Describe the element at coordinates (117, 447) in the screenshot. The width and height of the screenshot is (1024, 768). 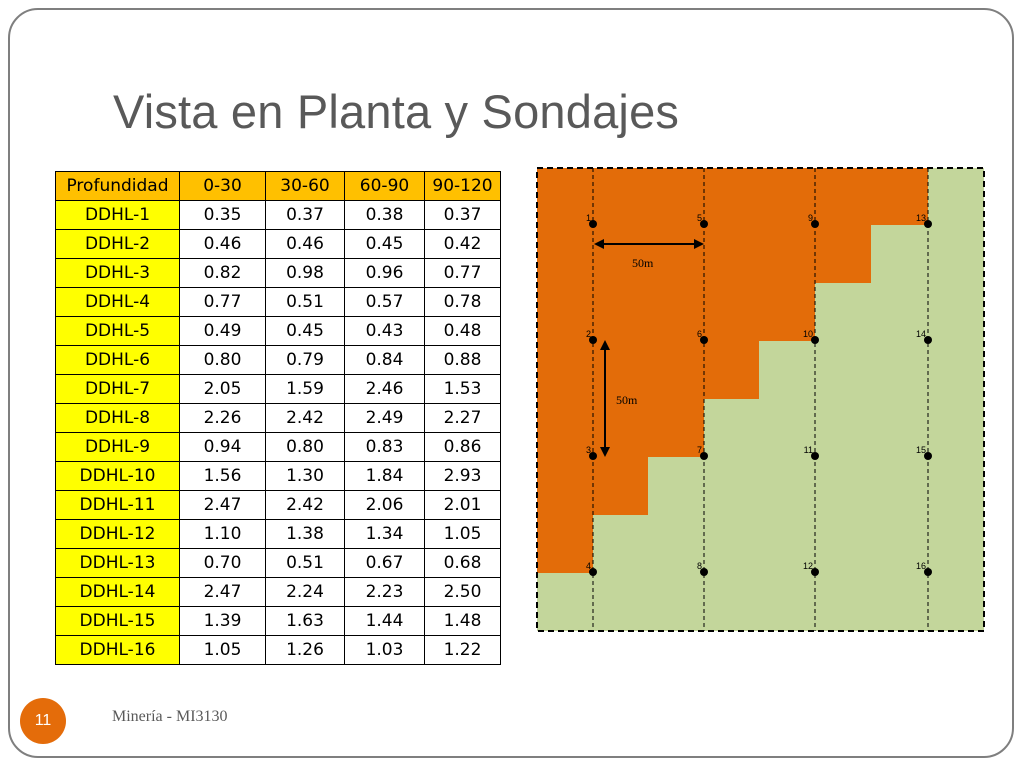
I see `drillhole-name: DDHL-9` at that location.